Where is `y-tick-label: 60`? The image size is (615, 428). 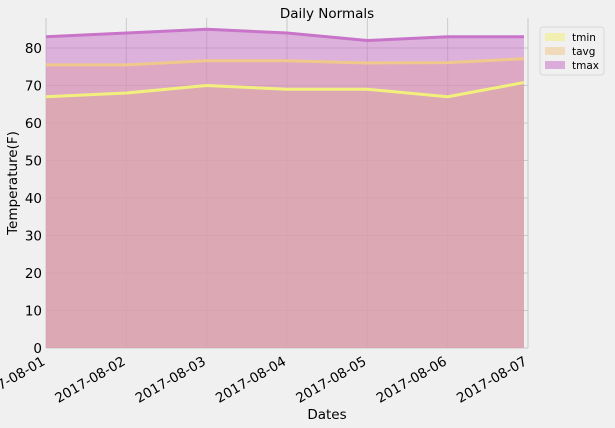
y-tick-label: 60 is located at coordinates (33, 124).